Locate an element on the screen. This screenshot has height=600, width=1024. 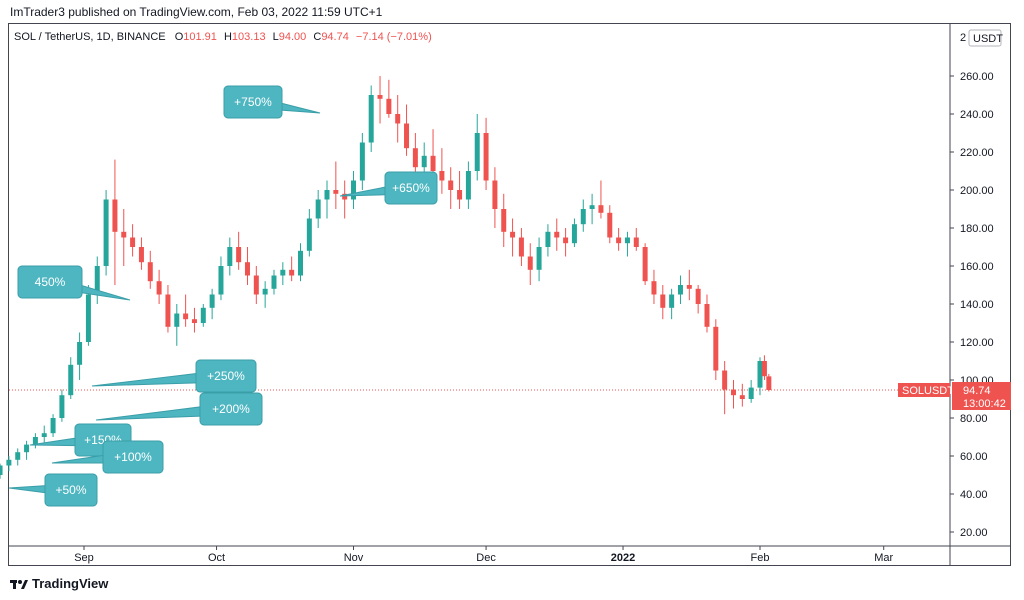
tradingview-logo: TradingView is located at coordinates (59, 583).